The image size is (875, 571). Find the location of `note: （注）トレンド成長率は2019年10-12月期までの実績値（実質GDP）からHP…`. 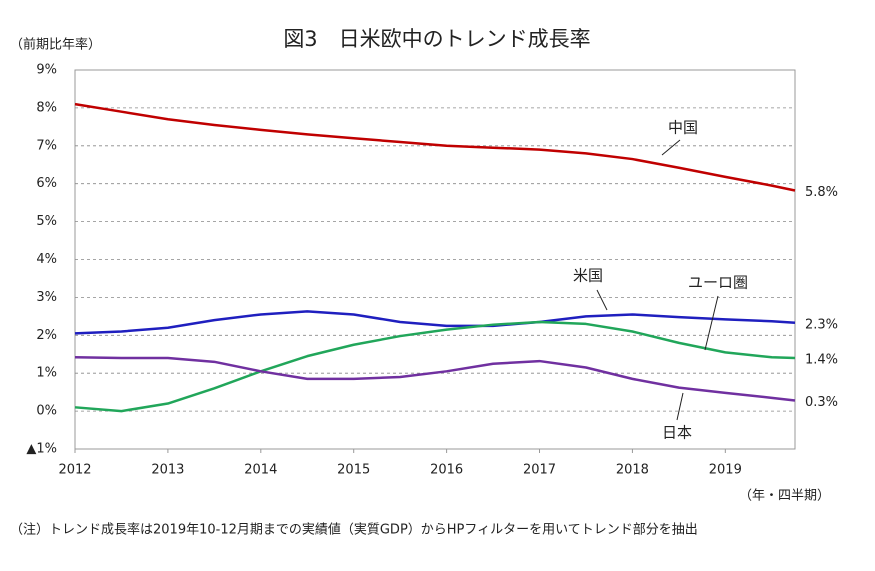

note: （注）トレンド成長率は2019年10-12月期までの実績値（実質GDP）からHP… is located at coordinates (354, 530).